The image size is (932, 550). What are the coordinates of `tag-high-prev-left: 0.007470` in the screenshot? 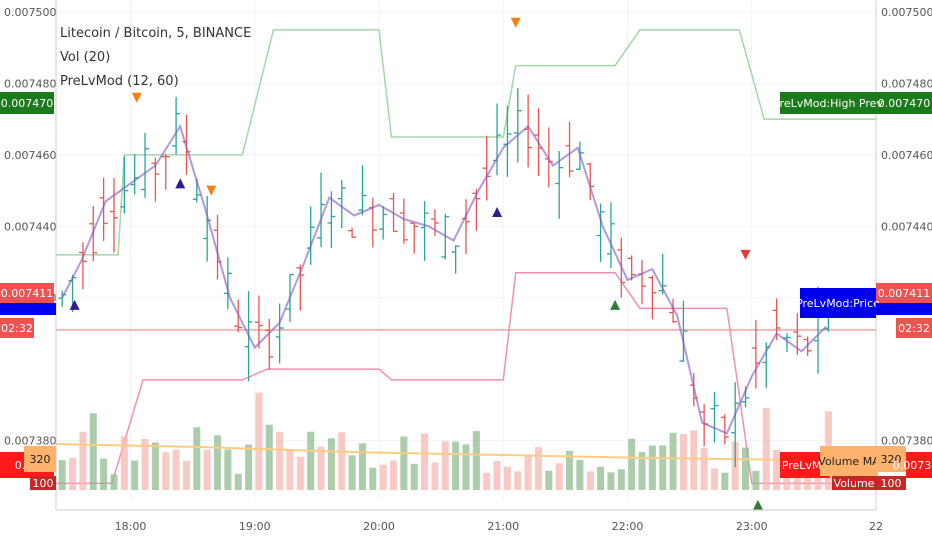 It's located at (27, 103).